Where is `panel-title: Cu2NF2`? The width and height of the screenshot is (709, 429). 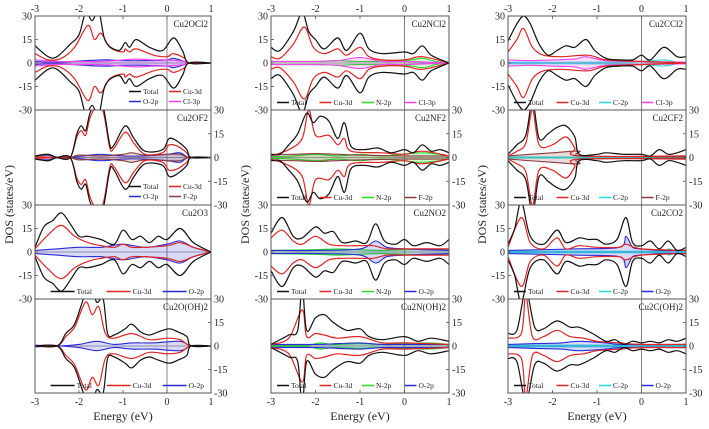
panel-title: Cu2NF2 is located at coordinates (430, 118).